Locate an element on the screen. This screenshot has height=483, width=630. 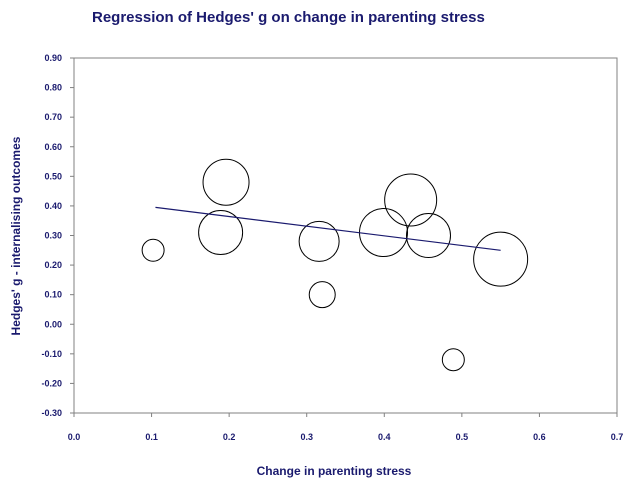
x-tick-label: 0.5 is located at coordinates (462, 437).